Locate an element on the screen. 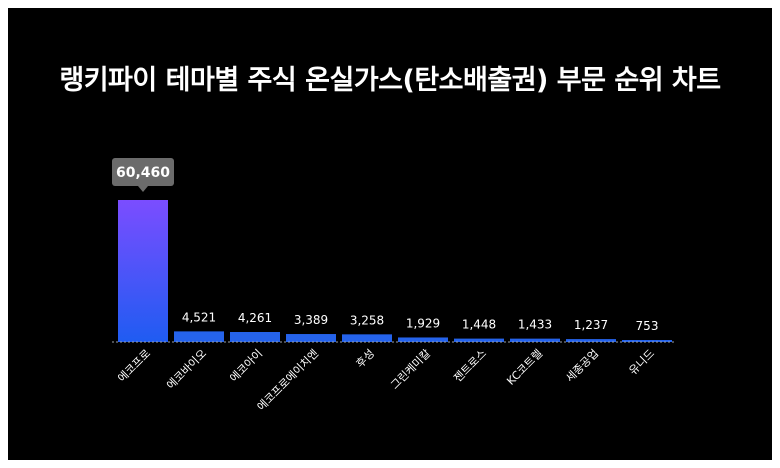  data-label: 1,433 is located at coordinates (535, 325).